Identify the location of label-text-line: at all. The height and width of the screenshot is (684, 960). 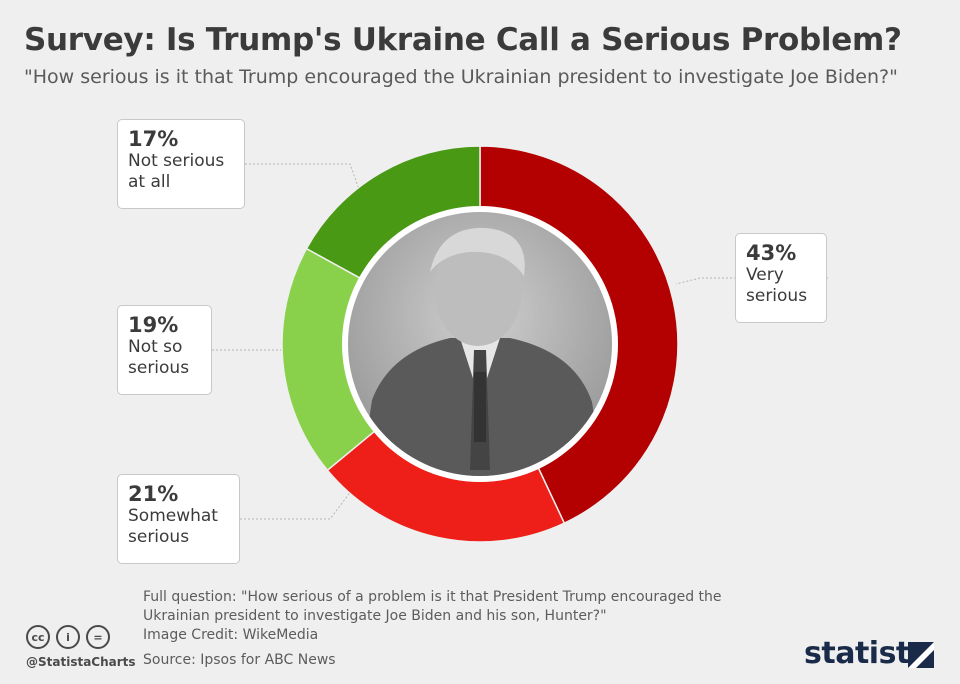
(149, 182).